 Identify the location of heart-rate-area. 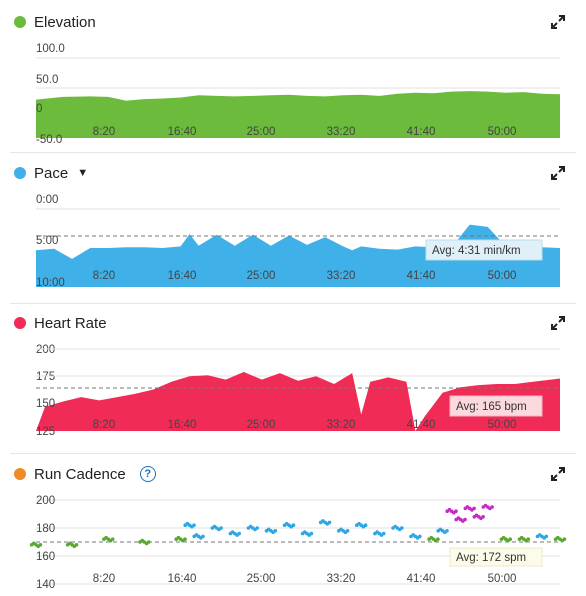
(298, 401).